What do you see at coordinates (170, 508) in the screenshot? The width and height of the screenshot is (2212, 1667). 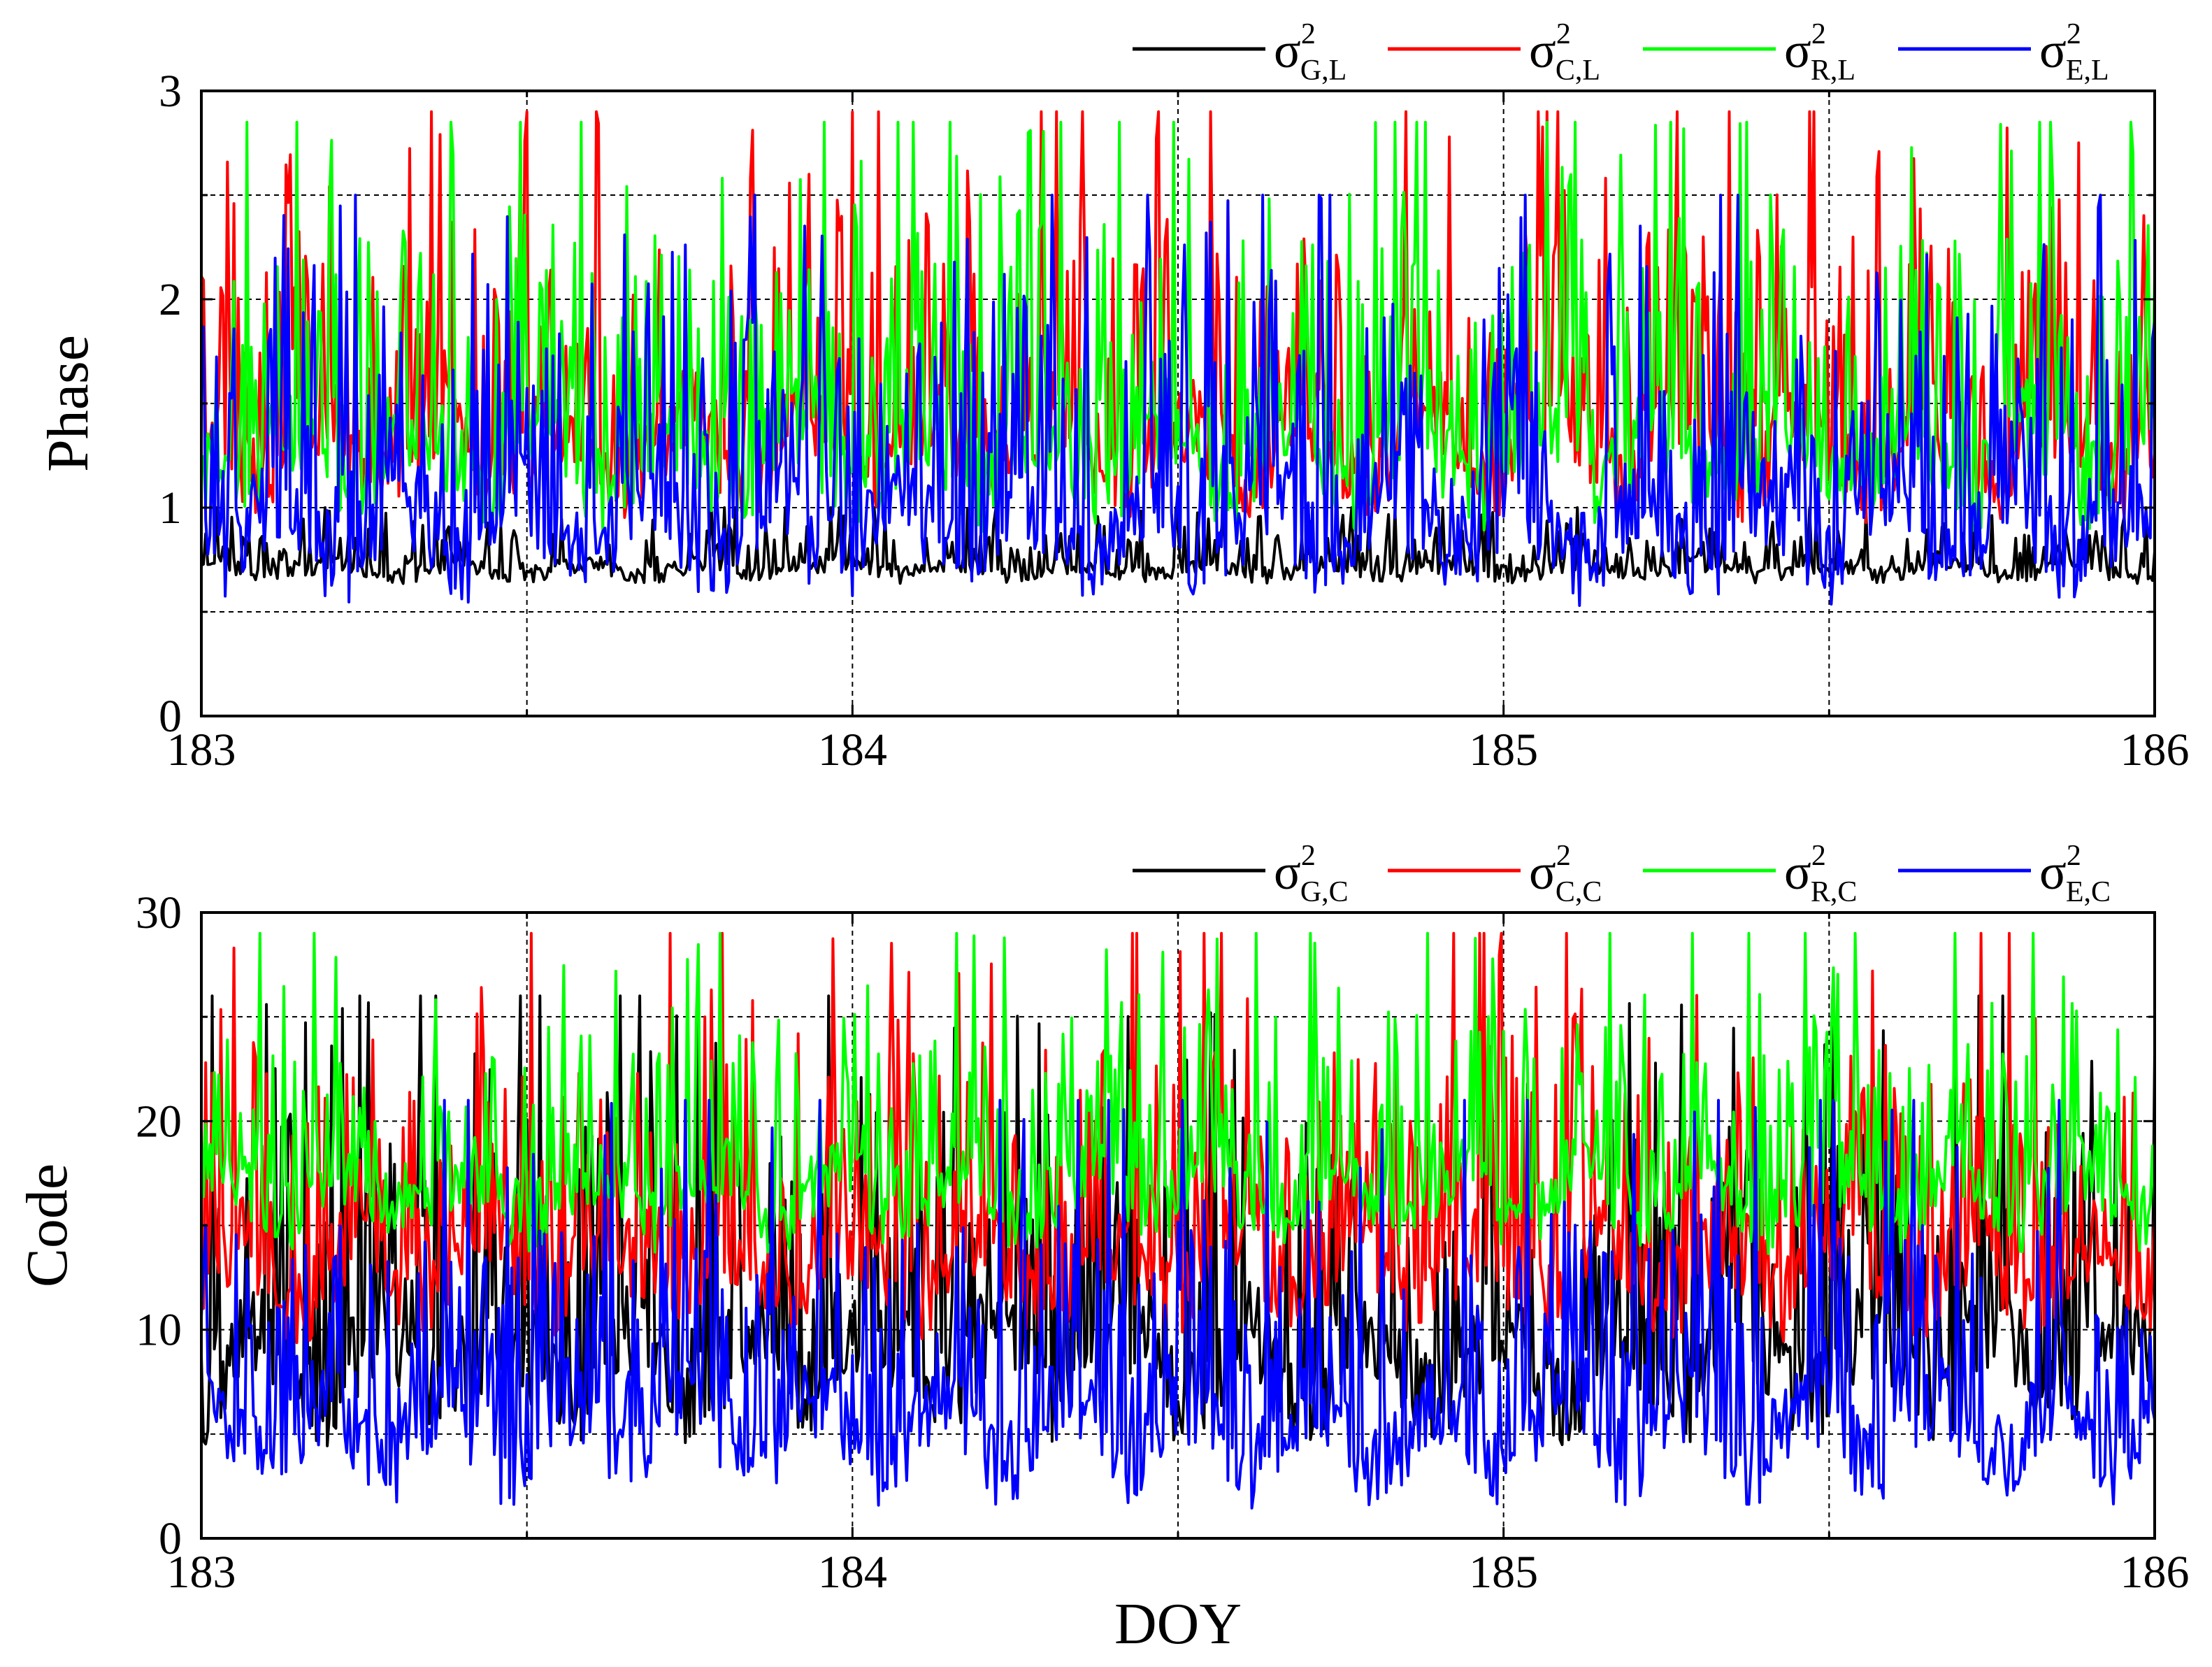 I see `phase-y-tick-label: 1` at bounding box center [170, 508].